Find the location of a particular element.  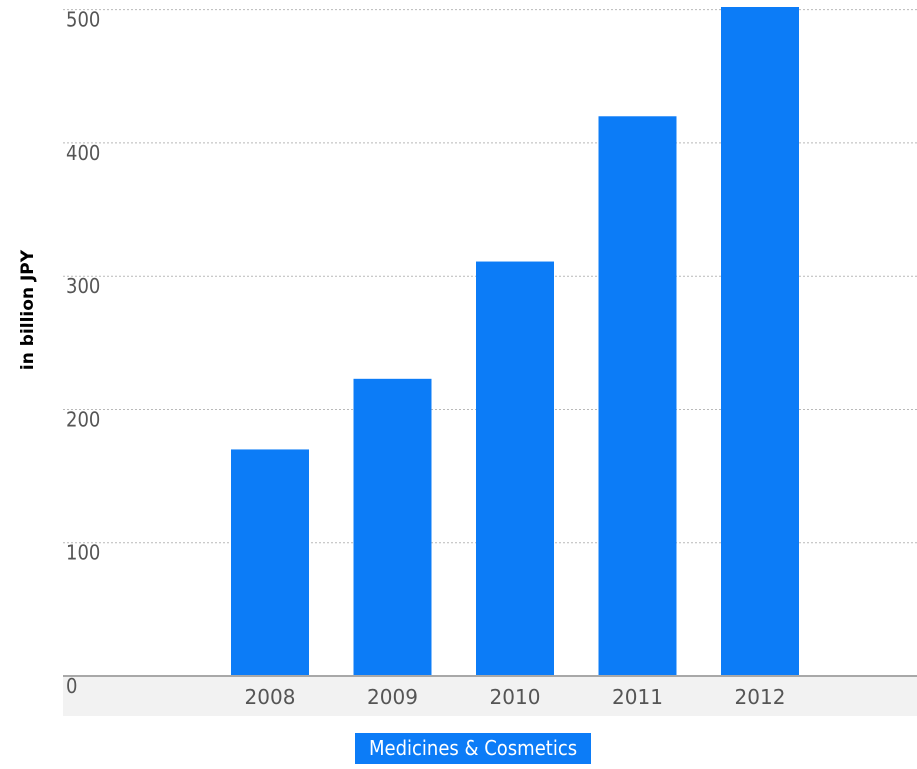

legend-item-medicines-cosmetics: Medicines & Cosmetics is located at coordinates (473, 748).